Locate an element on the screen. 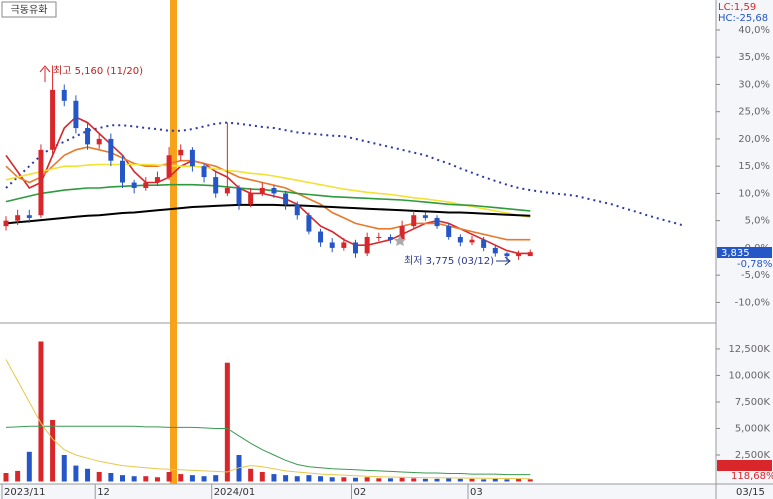  title: 극동유화 is located at coordinates (29, 10).